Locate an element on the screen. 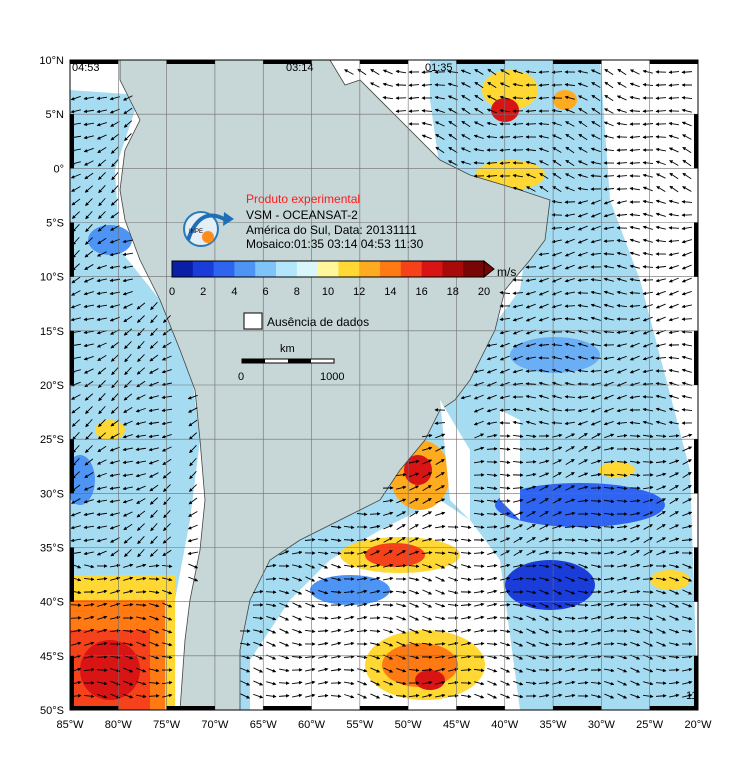 This screenshot has width=741, height=781. colorbar-segment is located at coordinates (370, 269).